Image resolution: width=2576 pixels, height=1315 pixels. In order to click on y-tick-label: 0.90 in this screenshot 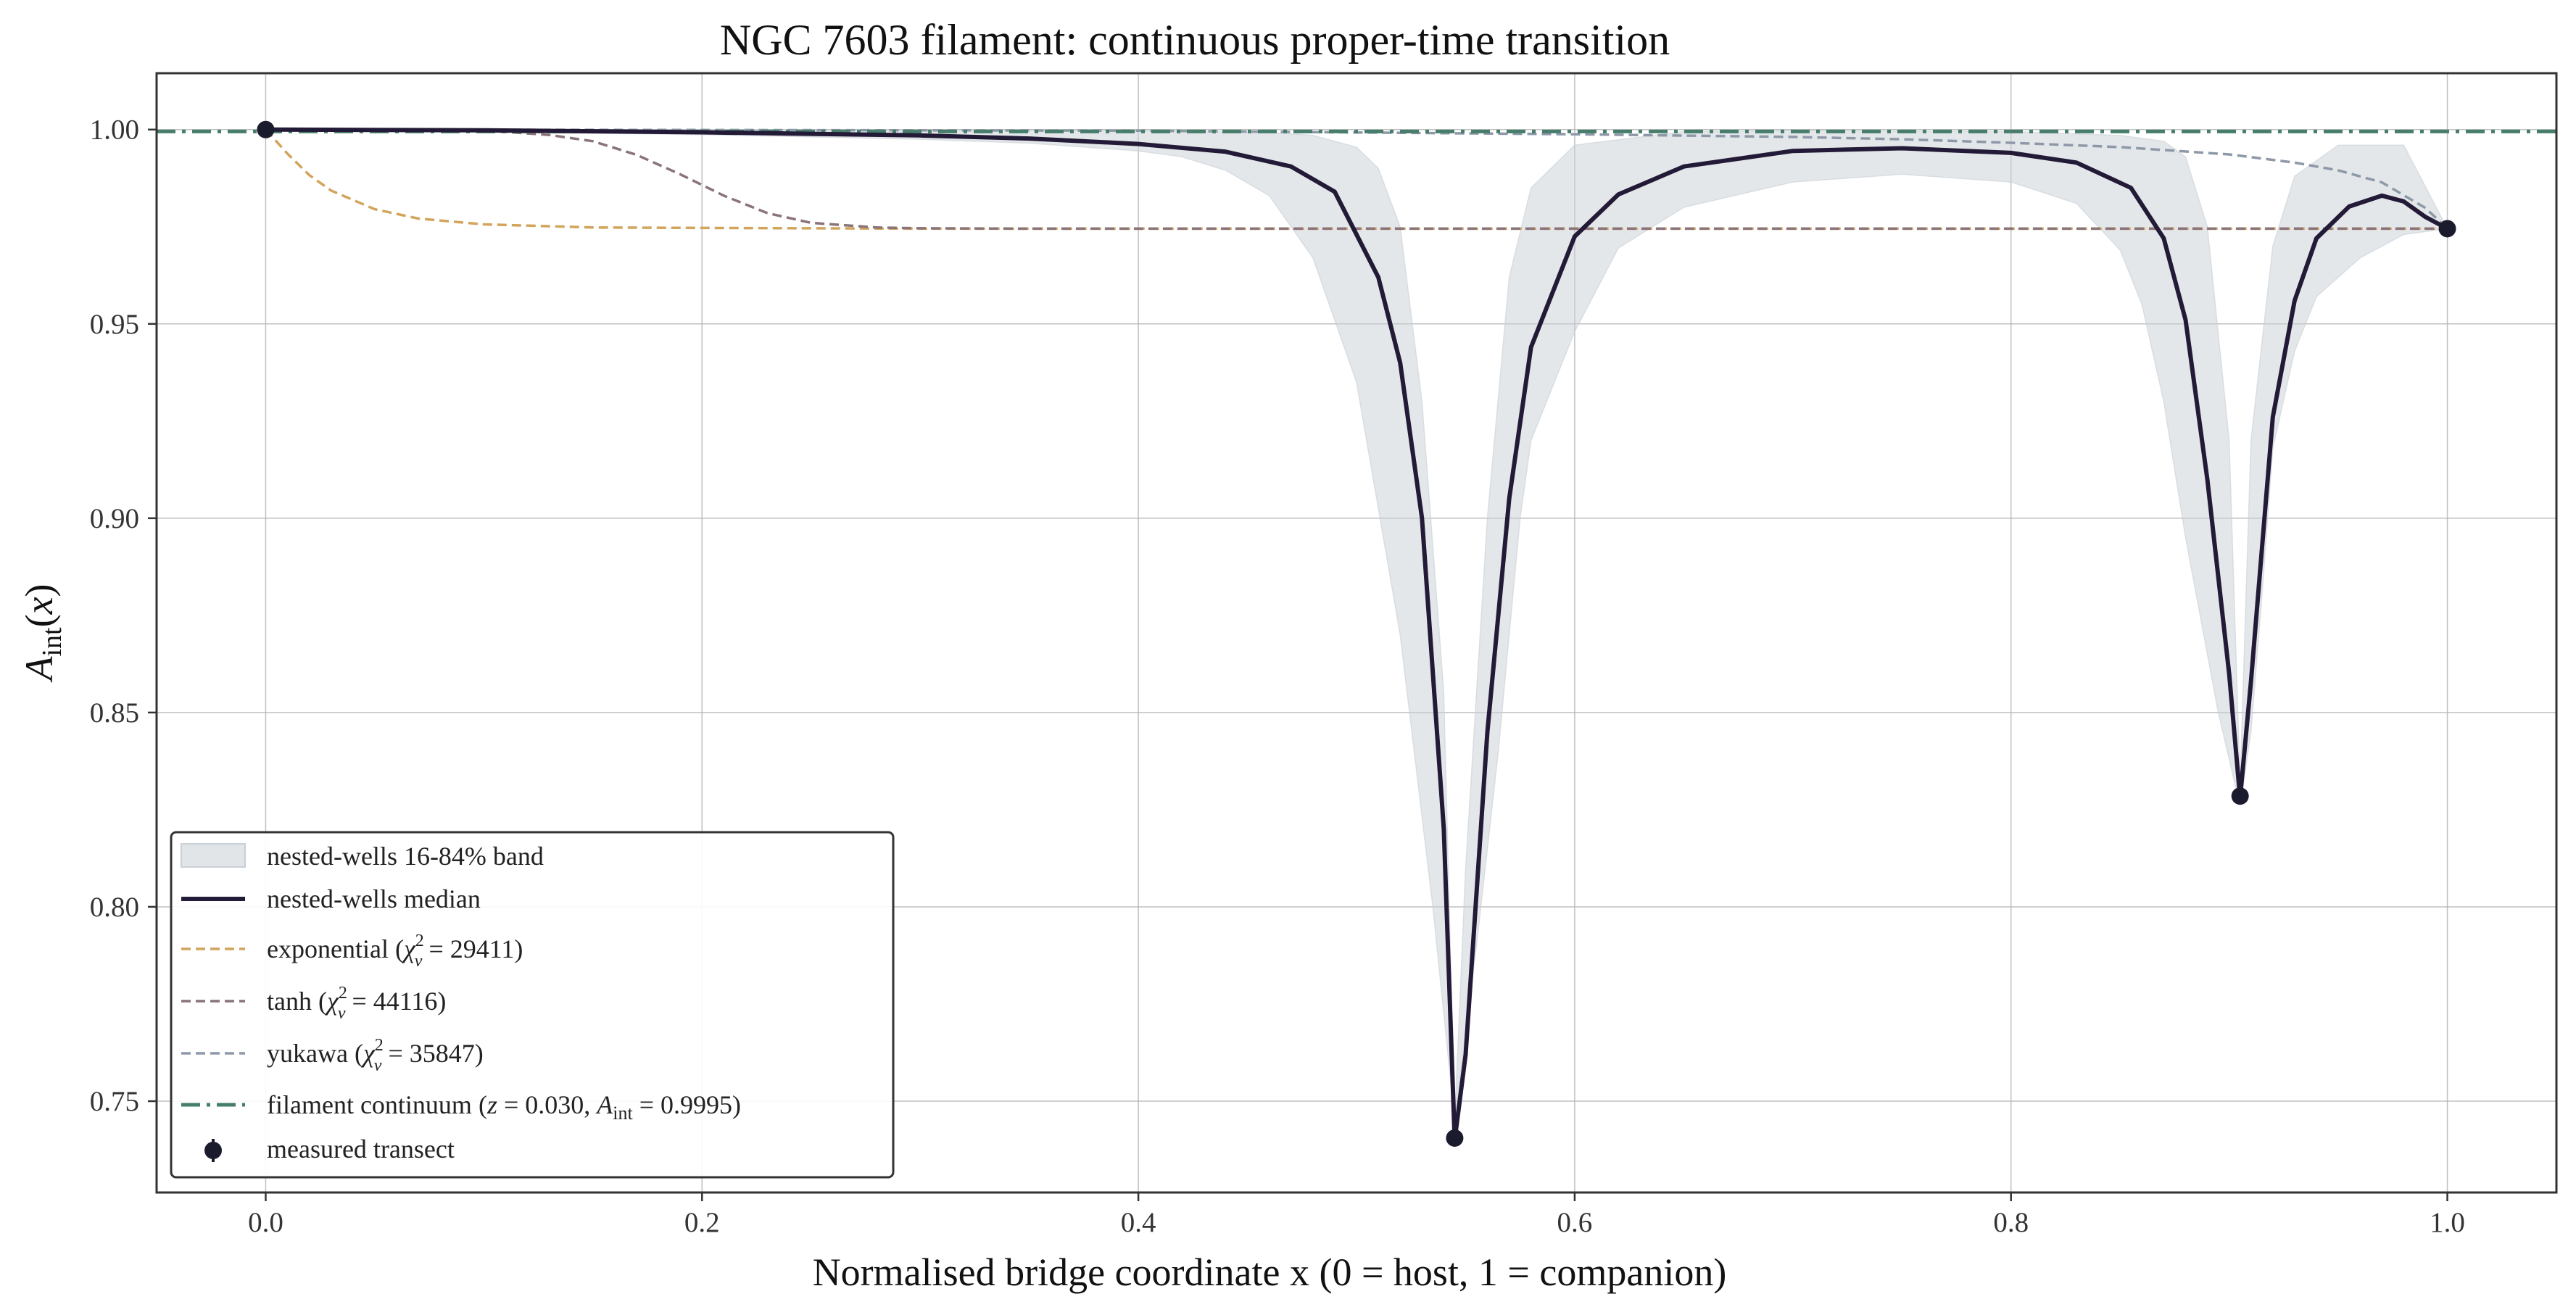, I will do `click(115, 518)`.